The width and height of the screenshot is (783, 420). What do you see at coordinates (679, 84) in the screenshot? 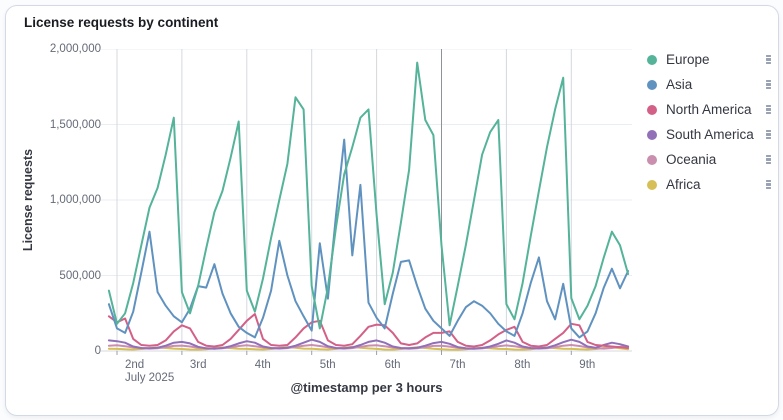
I see `legend-item-label: Asia` at bounding box center [679, 84].